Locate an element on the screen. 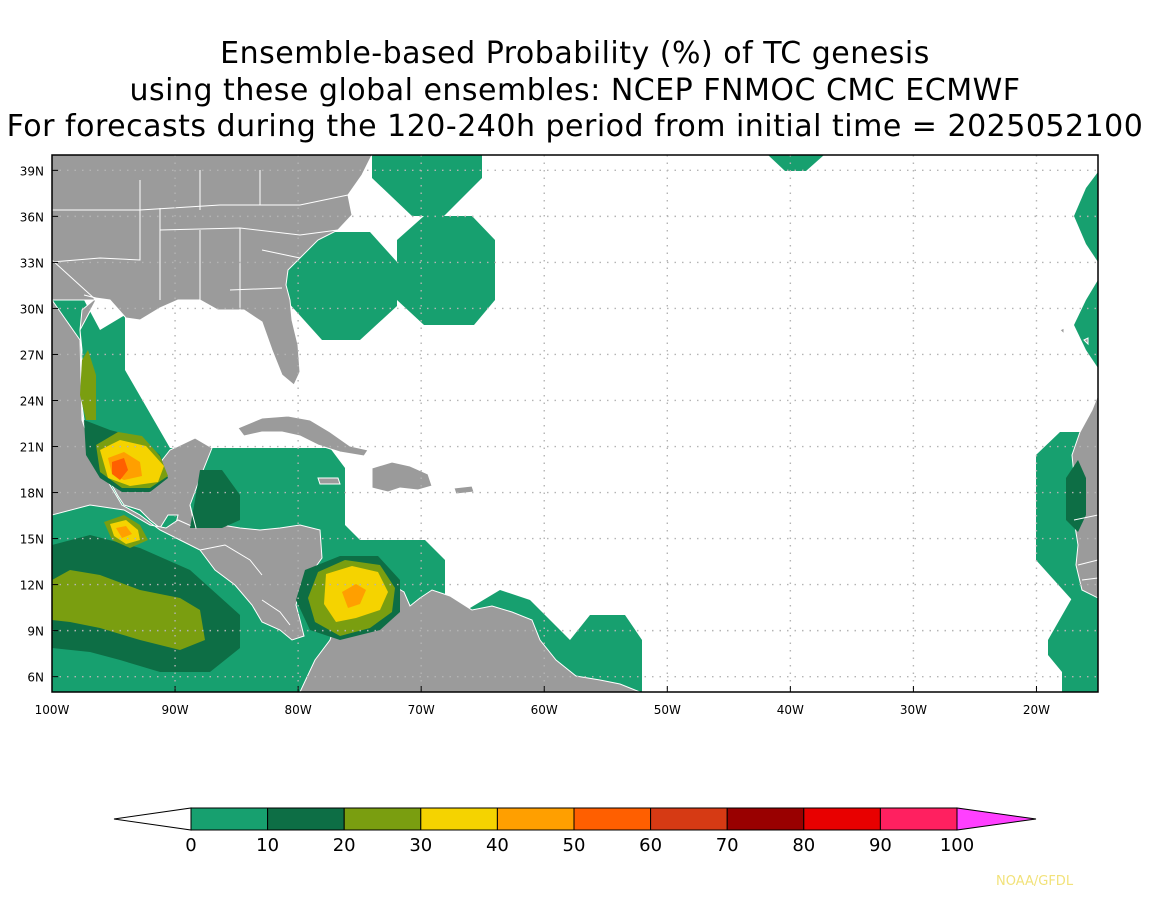 The width and height of the screenshot is (1150, 924). lon-tick-label: 30W is located at coordinates (913, 710).